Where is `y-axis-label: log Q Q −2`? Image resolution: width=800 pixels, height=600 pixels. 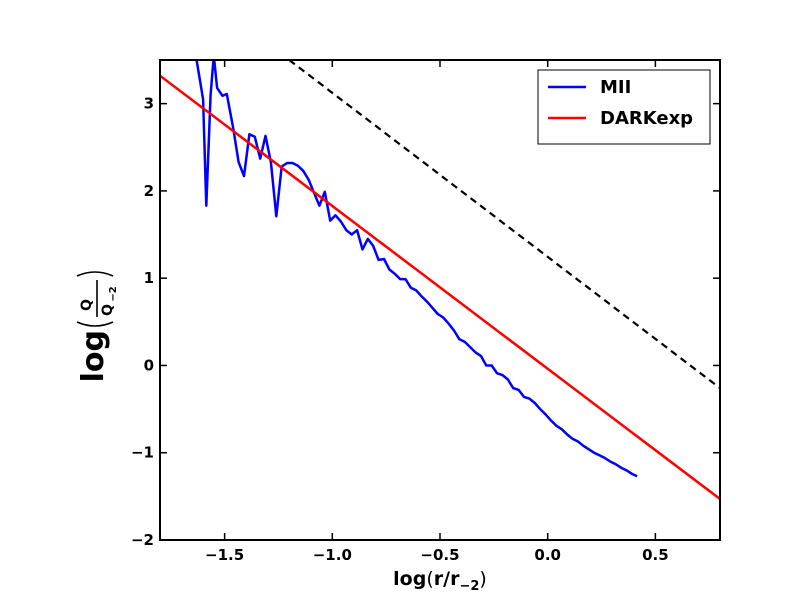 y-axis-label: log Q Q −2 is located at coordinates (97, 327).